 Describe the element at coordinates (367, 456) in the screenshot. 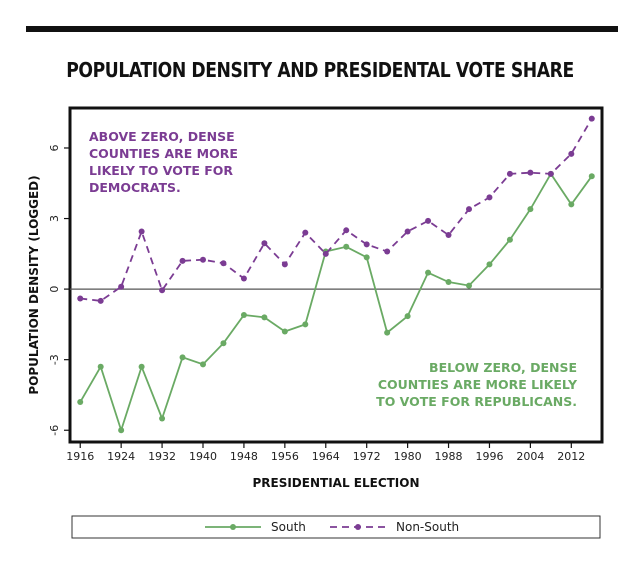

I see `x-tick-label: 1972` at that location.